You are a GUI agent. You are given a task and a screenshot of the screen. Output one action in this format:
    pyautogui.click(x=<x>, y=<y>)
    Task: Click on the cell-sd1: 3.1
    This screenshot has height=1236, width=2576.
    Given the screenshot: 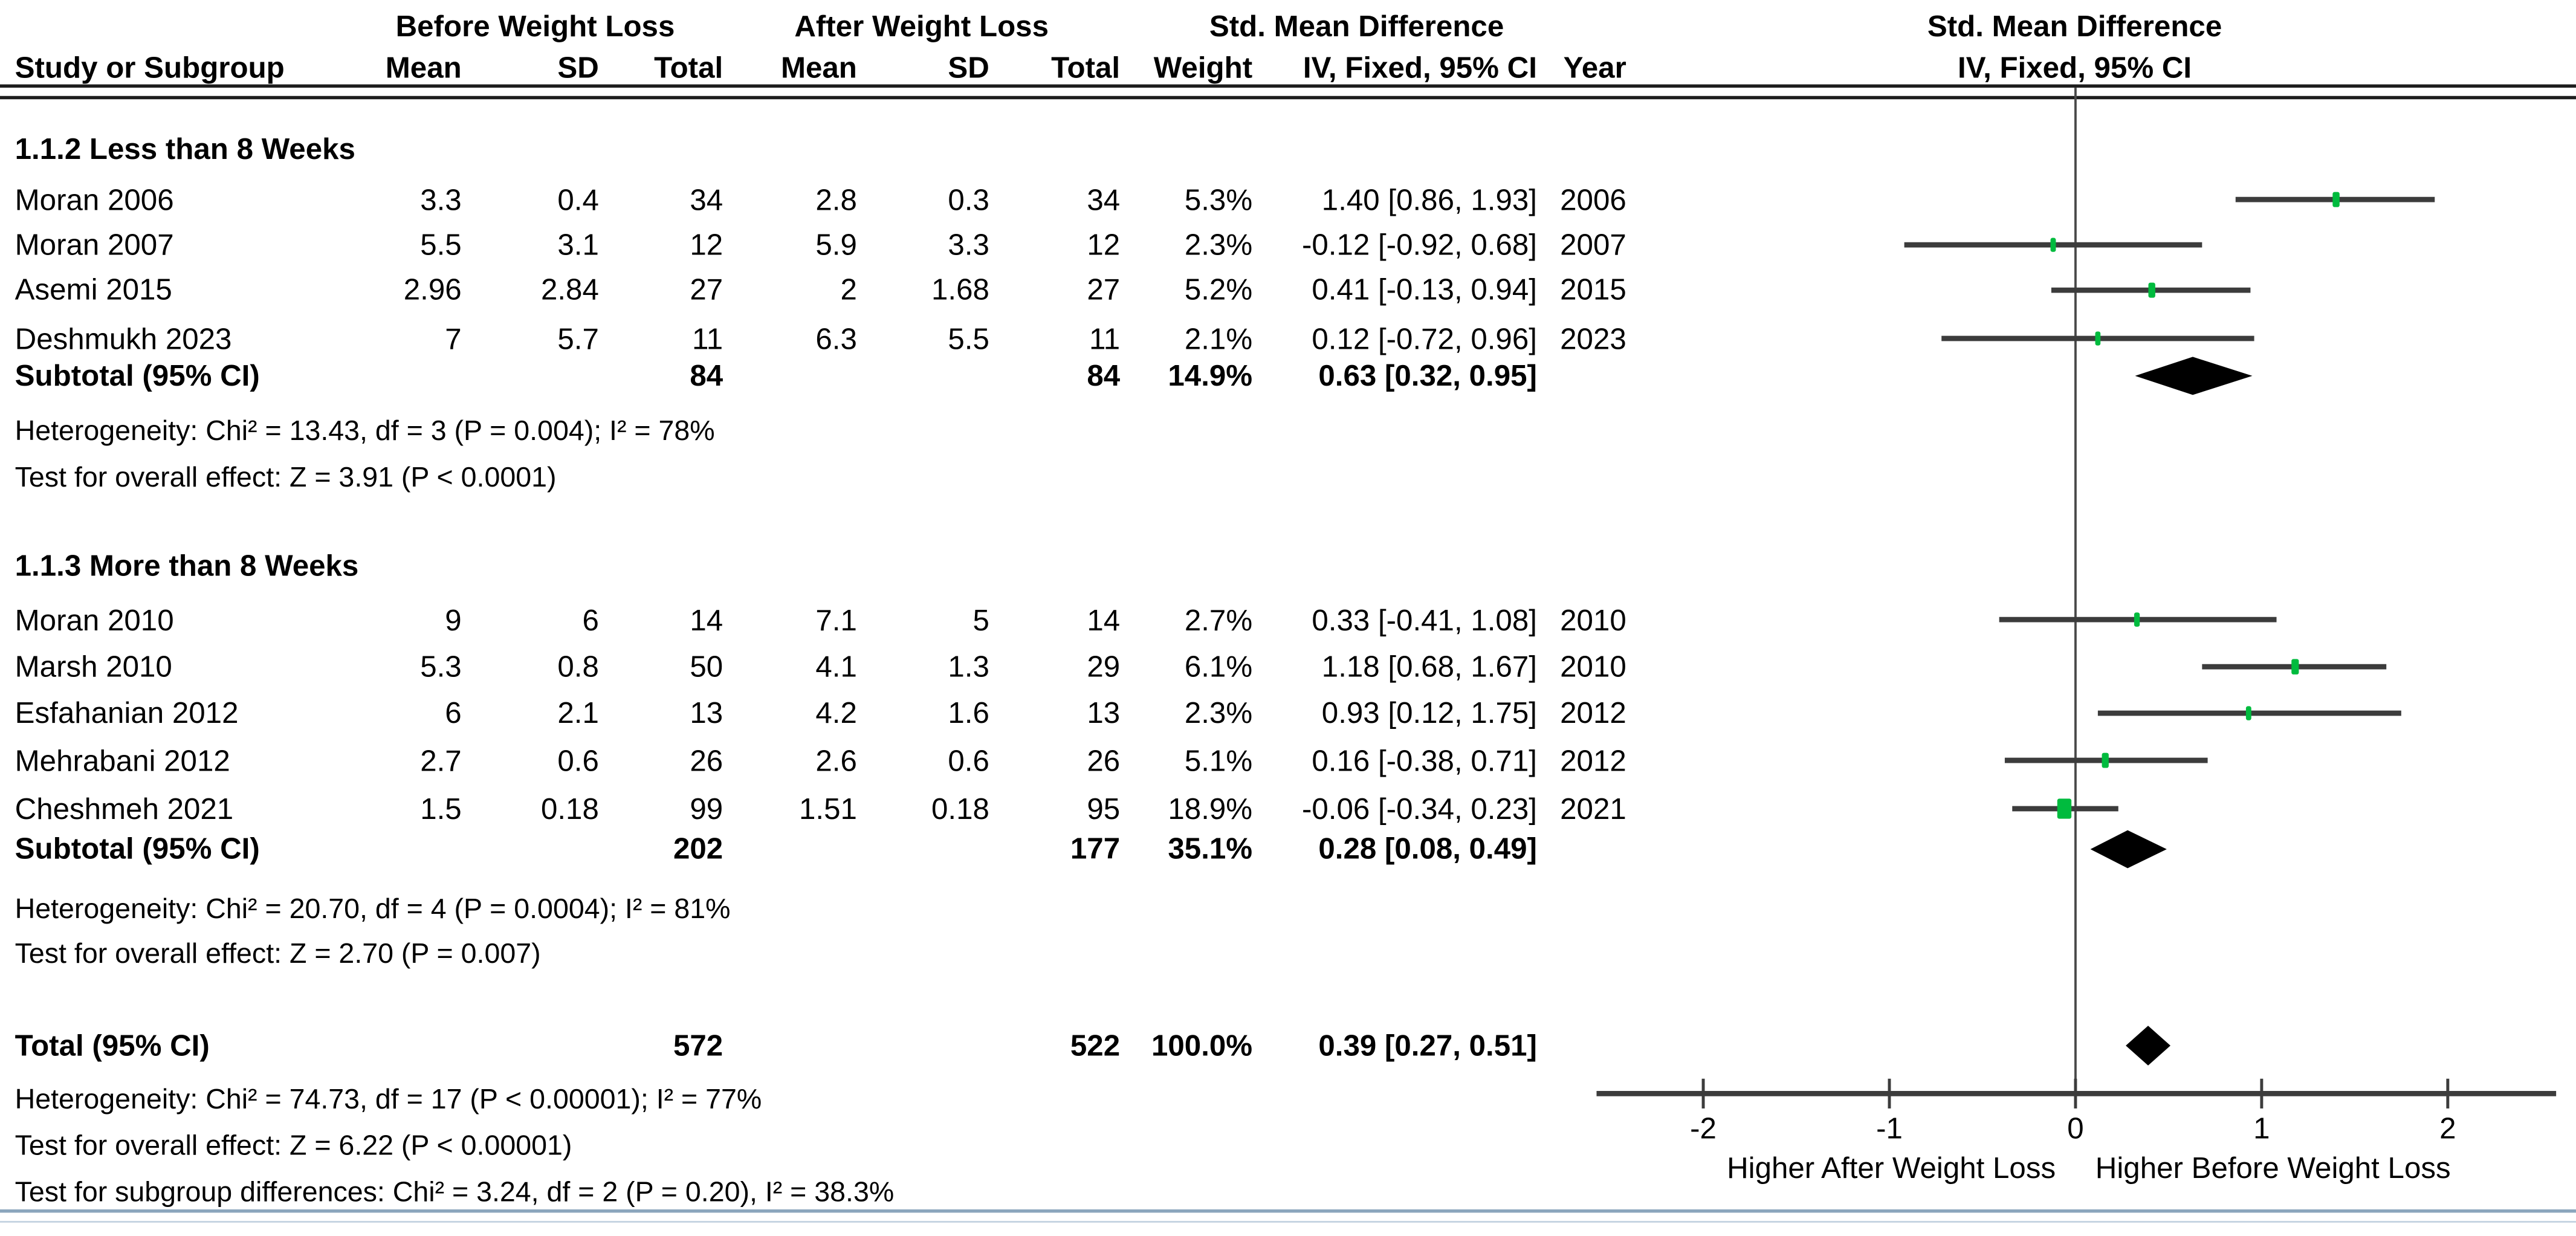 What is the action you would take?
    pyautogui.click(x=578, y=245)
    